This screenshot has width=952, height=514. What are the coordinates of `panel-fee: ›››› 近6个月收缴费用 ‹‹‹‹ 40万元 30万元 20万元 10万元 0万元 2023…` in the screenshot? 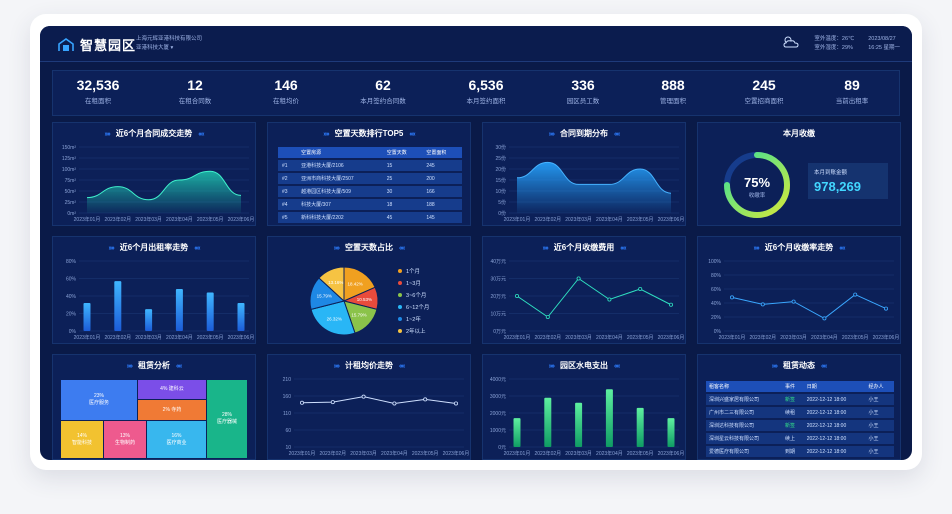 It's located at (584, 290).